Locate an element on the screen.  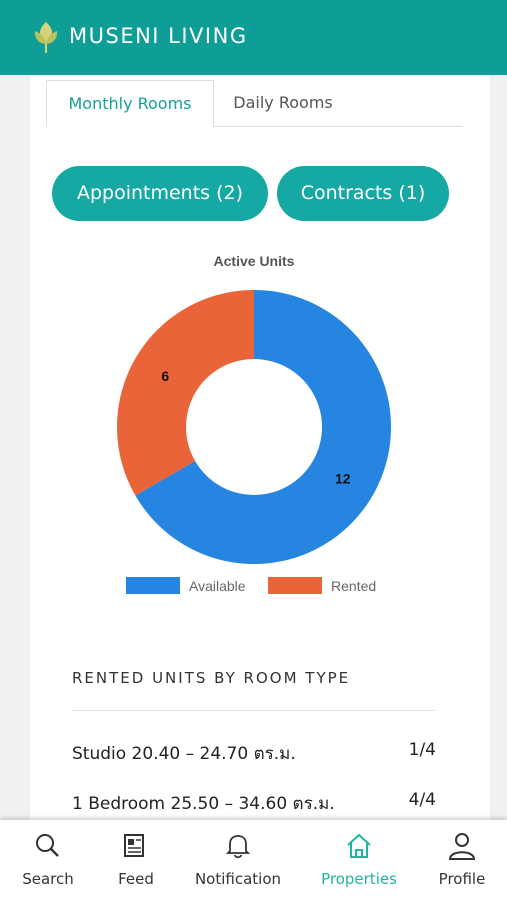
bottom-nav: Search Feed Notification Properties Profile is located at coordinates (253, 860).